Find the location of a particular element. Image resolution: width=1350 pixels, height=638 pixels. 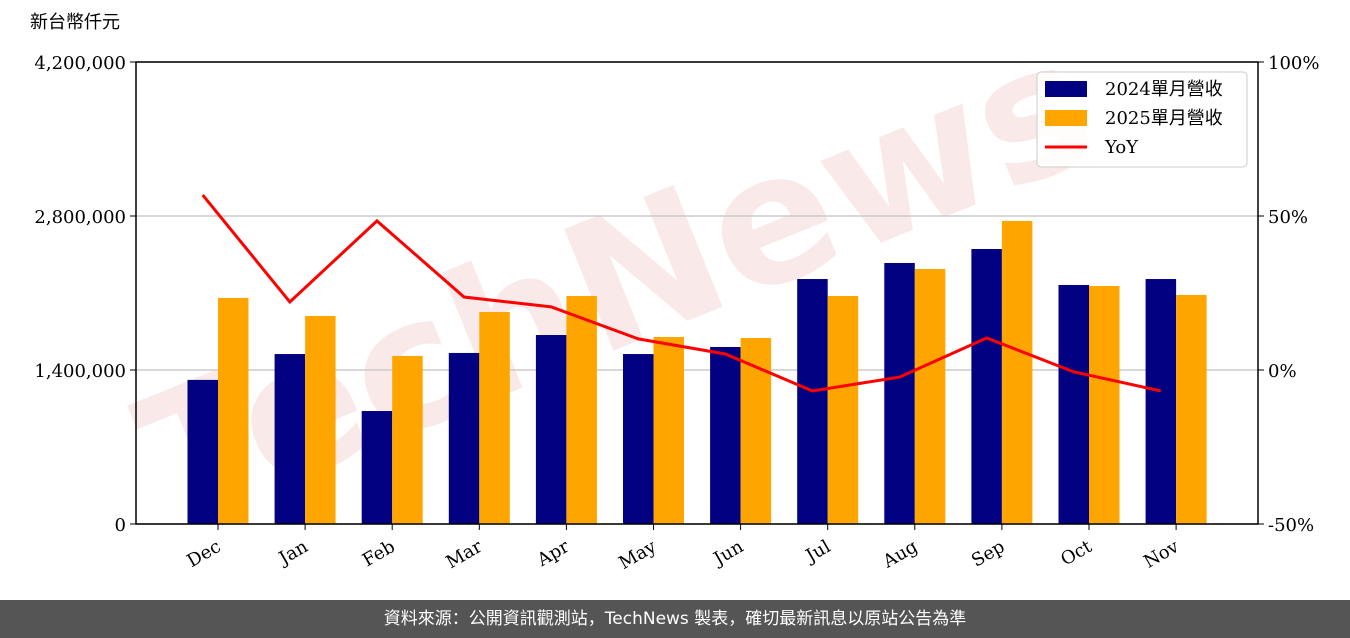

y2-tick-label: 0% is located at coordinates (1282, 371).